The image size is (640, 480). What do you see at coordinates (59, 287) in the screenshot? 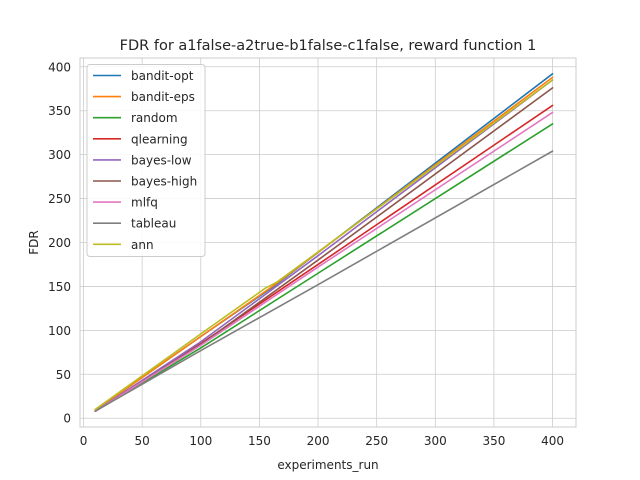
I see `y-tick-label: 150` at bounding box center [59, 287].